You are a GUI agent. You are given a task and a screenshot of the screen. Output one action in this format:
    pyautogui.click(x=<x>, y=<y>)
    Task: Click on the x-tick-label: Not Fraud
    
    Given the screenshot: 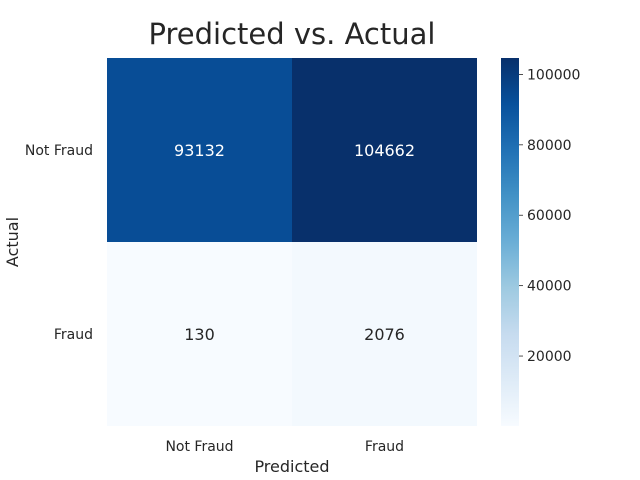 What is the action you would take?
    pyautogui.click(x=199, y=447)
    